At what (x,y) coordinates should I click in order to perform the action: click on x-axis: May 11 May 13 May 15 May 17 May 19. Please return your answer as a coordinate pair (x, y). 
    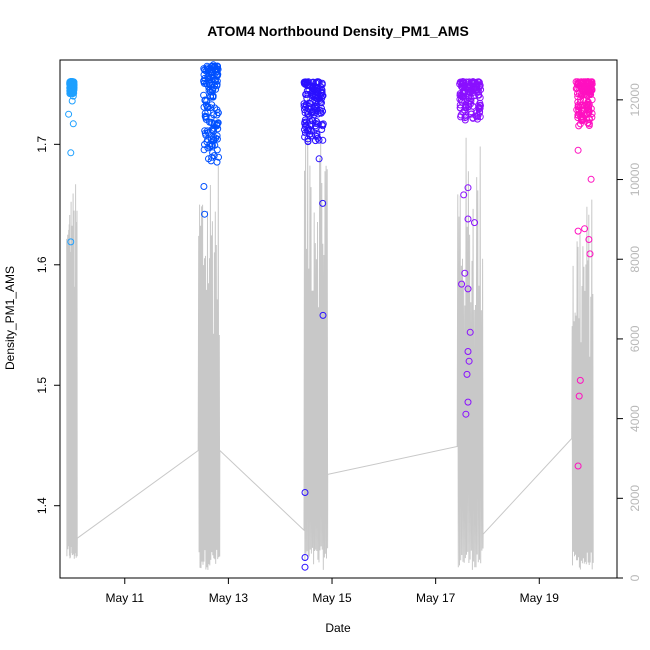
    Looking at the image, I should click on (333, 591).